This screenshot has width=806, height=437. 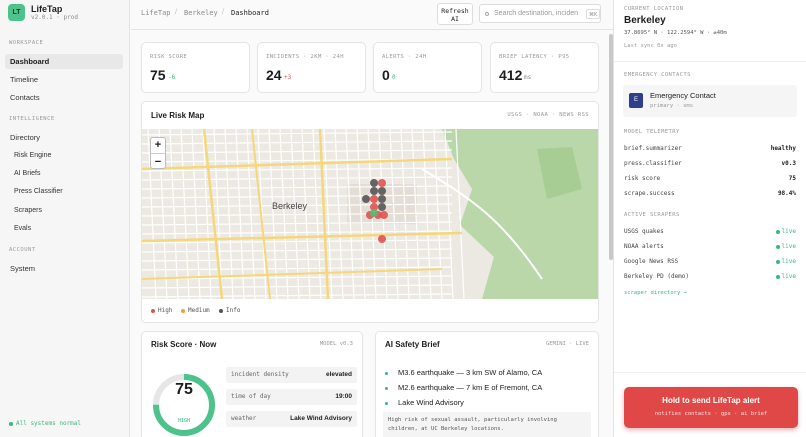 What do you see at coordinates (201, 13) in the screenshot?
I see `breadcrumb: Berkeley` at bounding box center [201, 13].